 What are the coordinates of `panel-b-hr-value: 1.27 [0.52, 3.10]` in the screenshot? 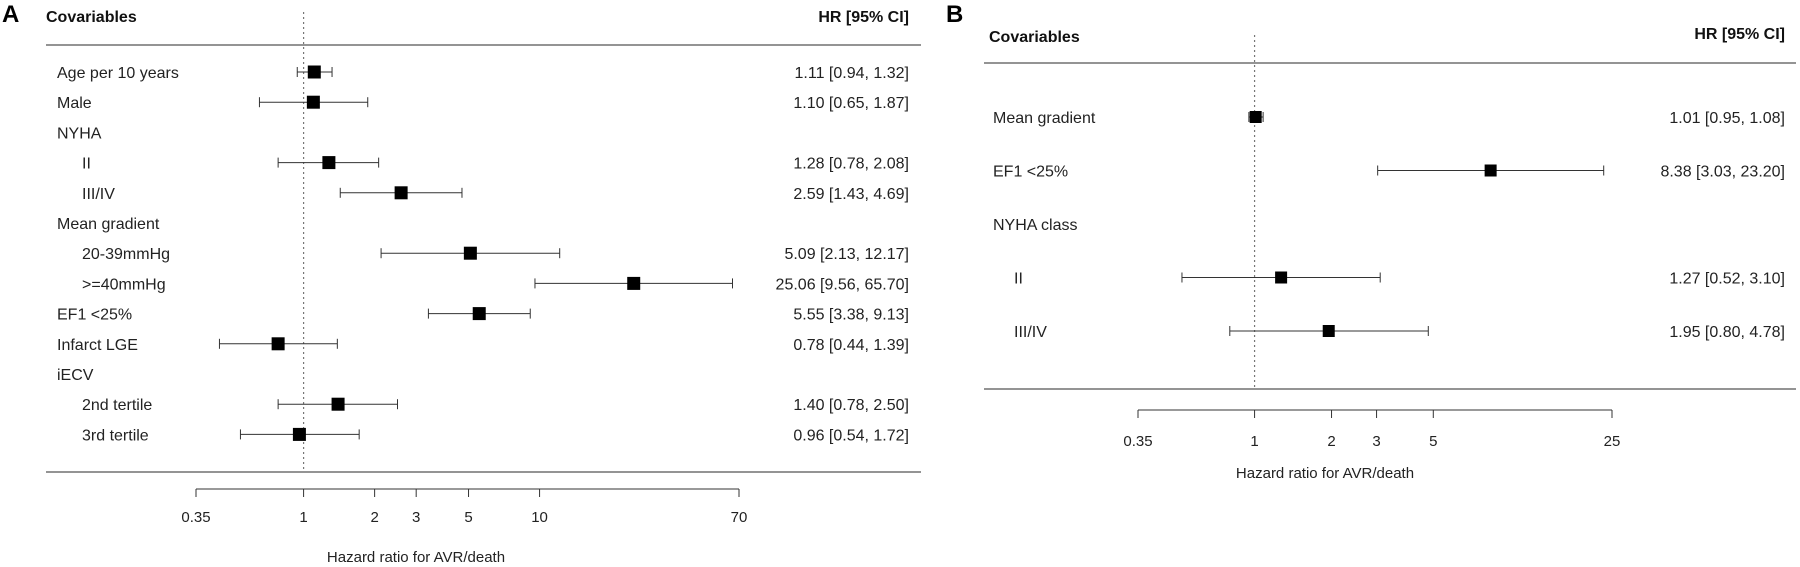 It's located at (1727, 279).